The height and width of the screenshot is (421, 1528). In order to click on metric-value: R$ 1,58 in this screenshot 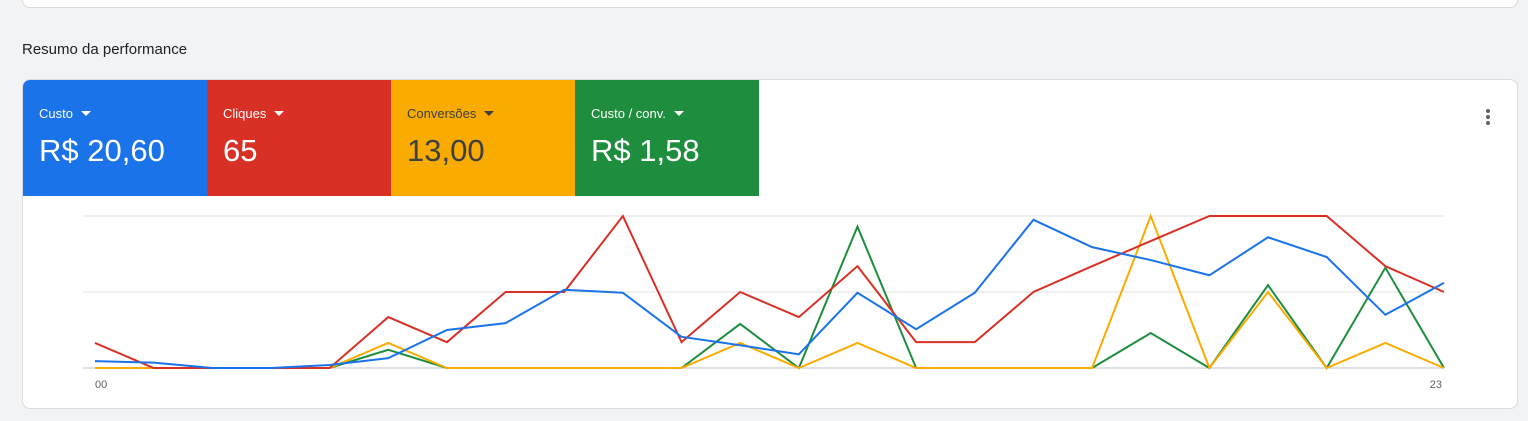, I will do `click(645, 150)`.